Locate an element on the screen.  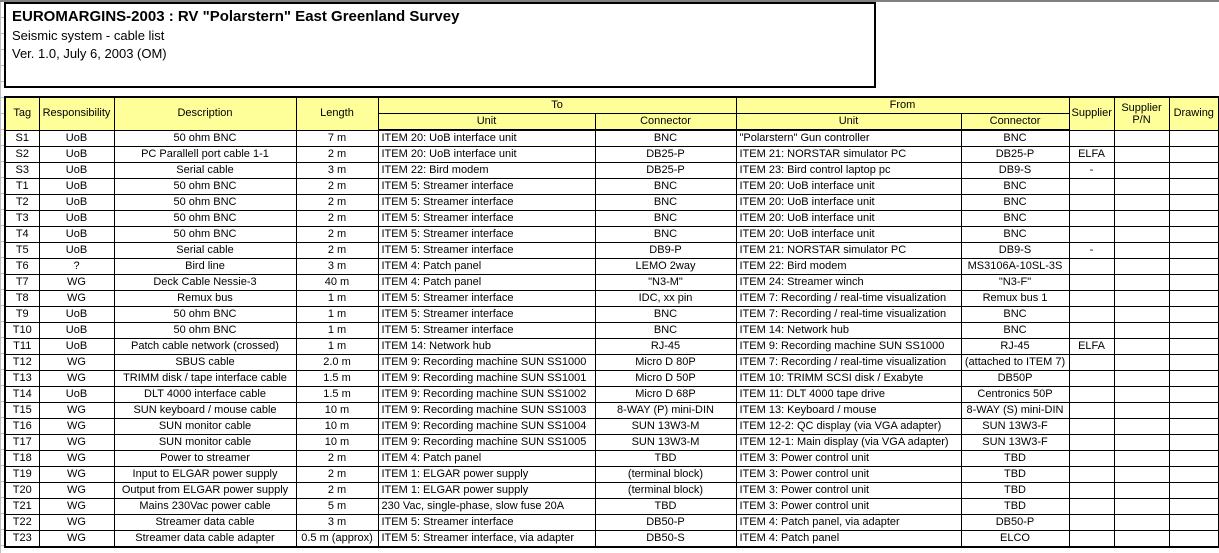
cell-length: 7 m is located at coordinates (337, 138).